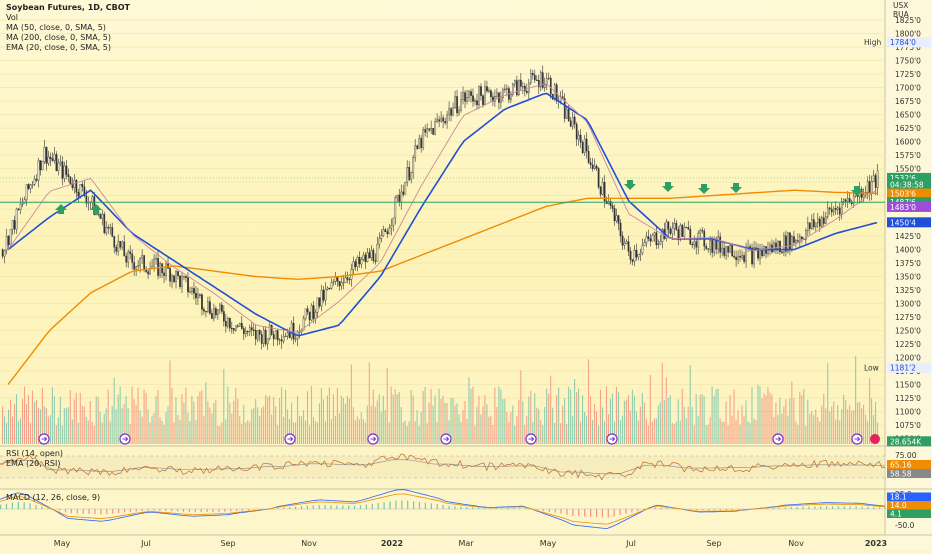 The width and height of the screenshot is (932, 554). What do you see at coordinates (908, 263) in the screenshot?
I see `price-tick-label: 1375'0` at bounding box center [908, 263].